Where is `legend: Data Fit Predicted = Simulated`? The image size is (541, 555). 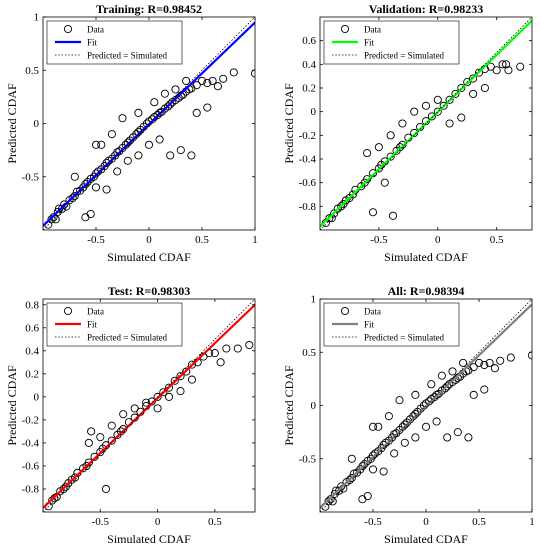 legend: Data Fit Predicted = Simulated is located at coordinates (391, 42).